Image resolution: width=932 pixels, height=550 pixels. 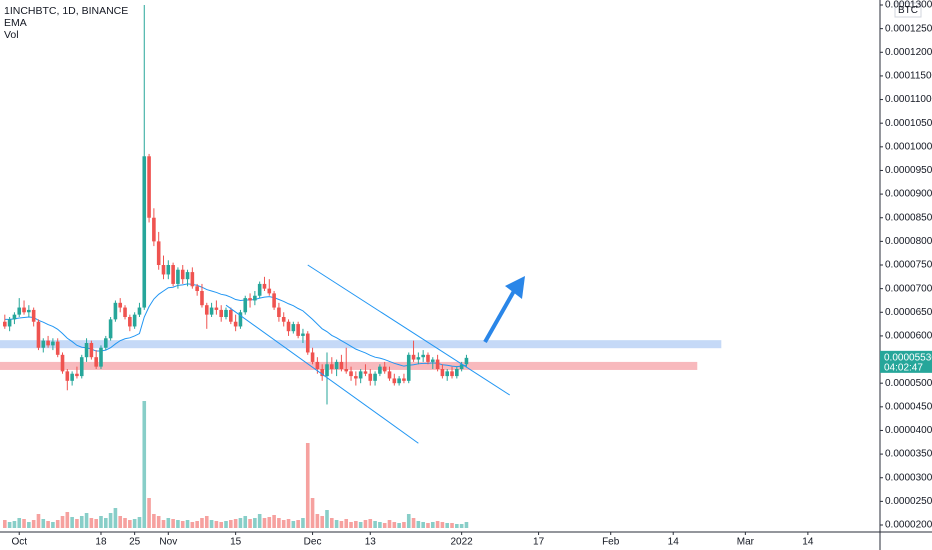 I want to click on symbol-title: 1INCHBTC, 1D, BINANCE, so click(x=66, y=11).